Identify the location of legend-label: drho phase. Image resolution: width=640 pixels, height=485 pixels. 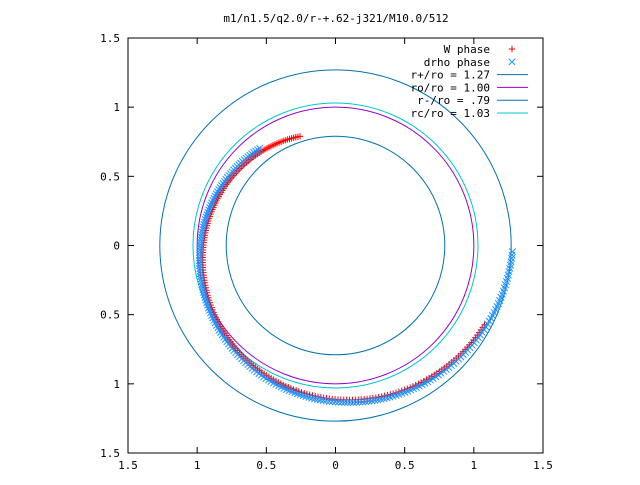
(457, 62).